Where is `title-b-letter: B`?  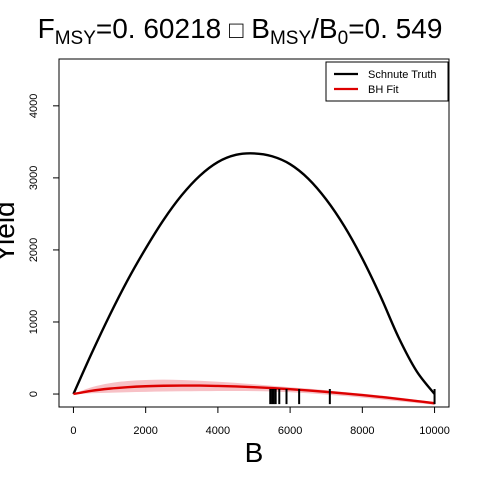
title-b-letter: B is located at coordinates (257, 28).